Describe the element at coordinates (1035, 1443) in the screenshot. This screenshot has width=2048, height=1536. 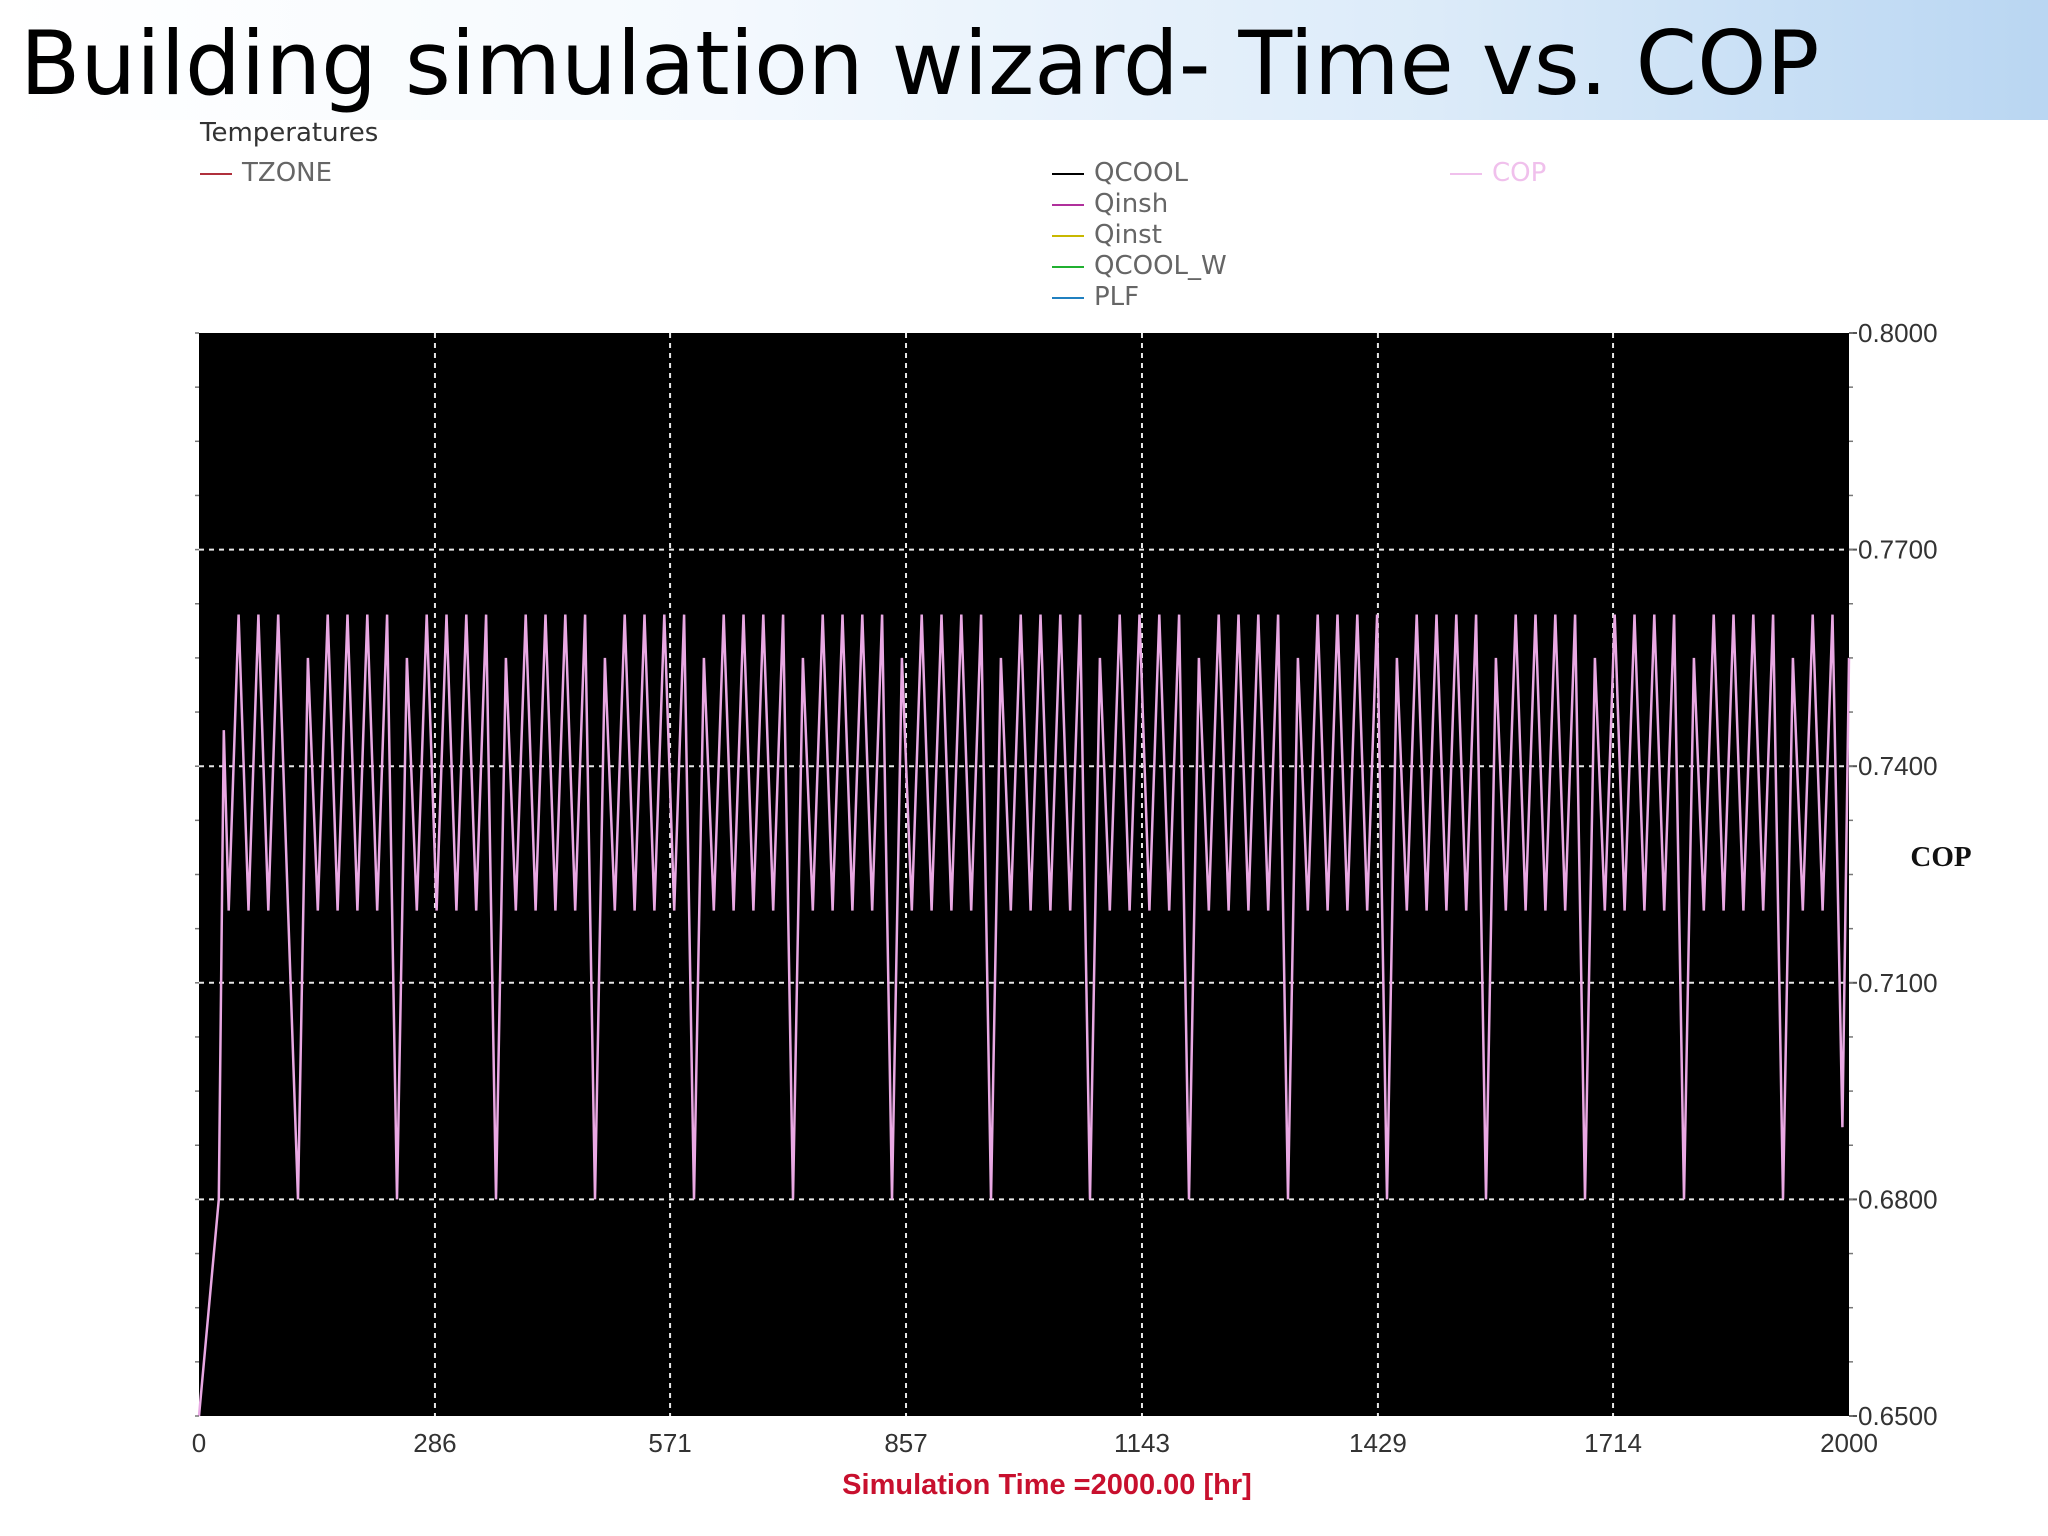
I see `x-axis: 0 286 571 857 1143 1429 1714 2000` at that location.